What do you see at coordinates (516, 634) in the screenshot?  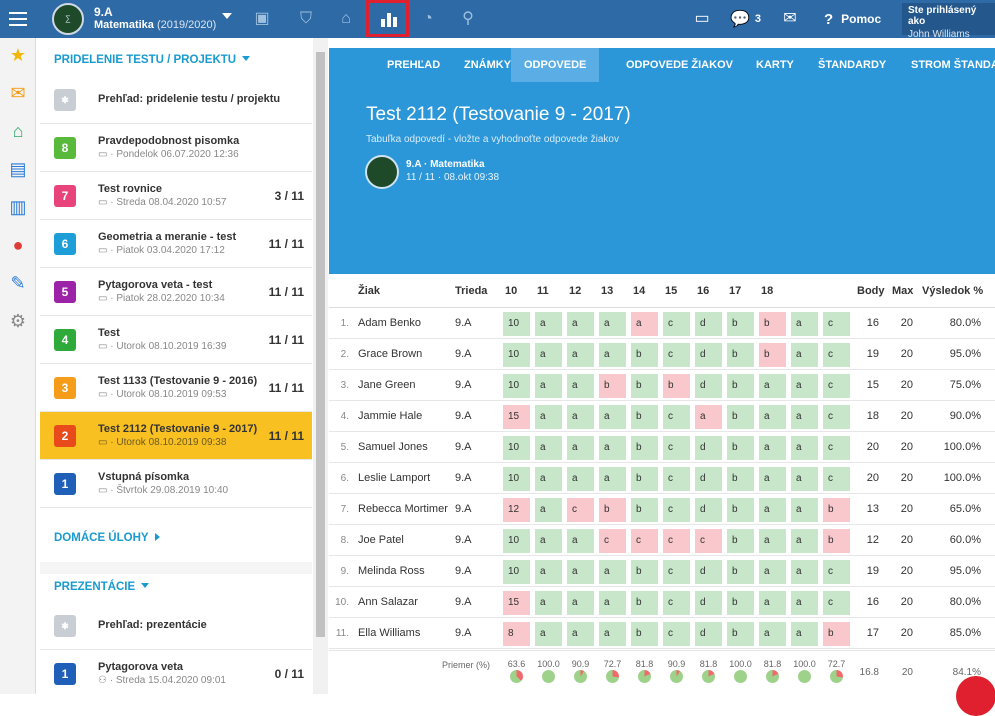 I see `answer-cell: 8` at bounding box center [516, 634].